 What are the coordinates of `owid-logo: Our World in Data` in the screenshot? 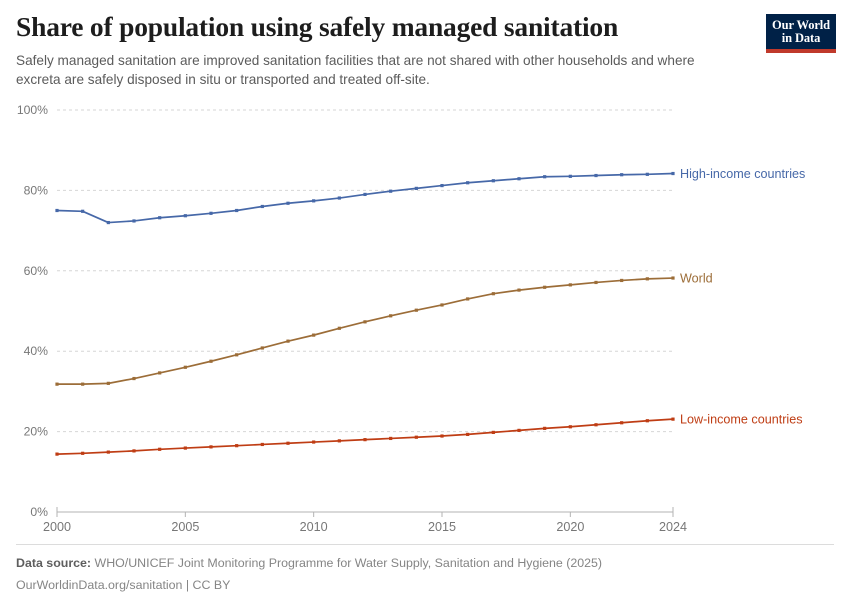 It's located at (801, 33).